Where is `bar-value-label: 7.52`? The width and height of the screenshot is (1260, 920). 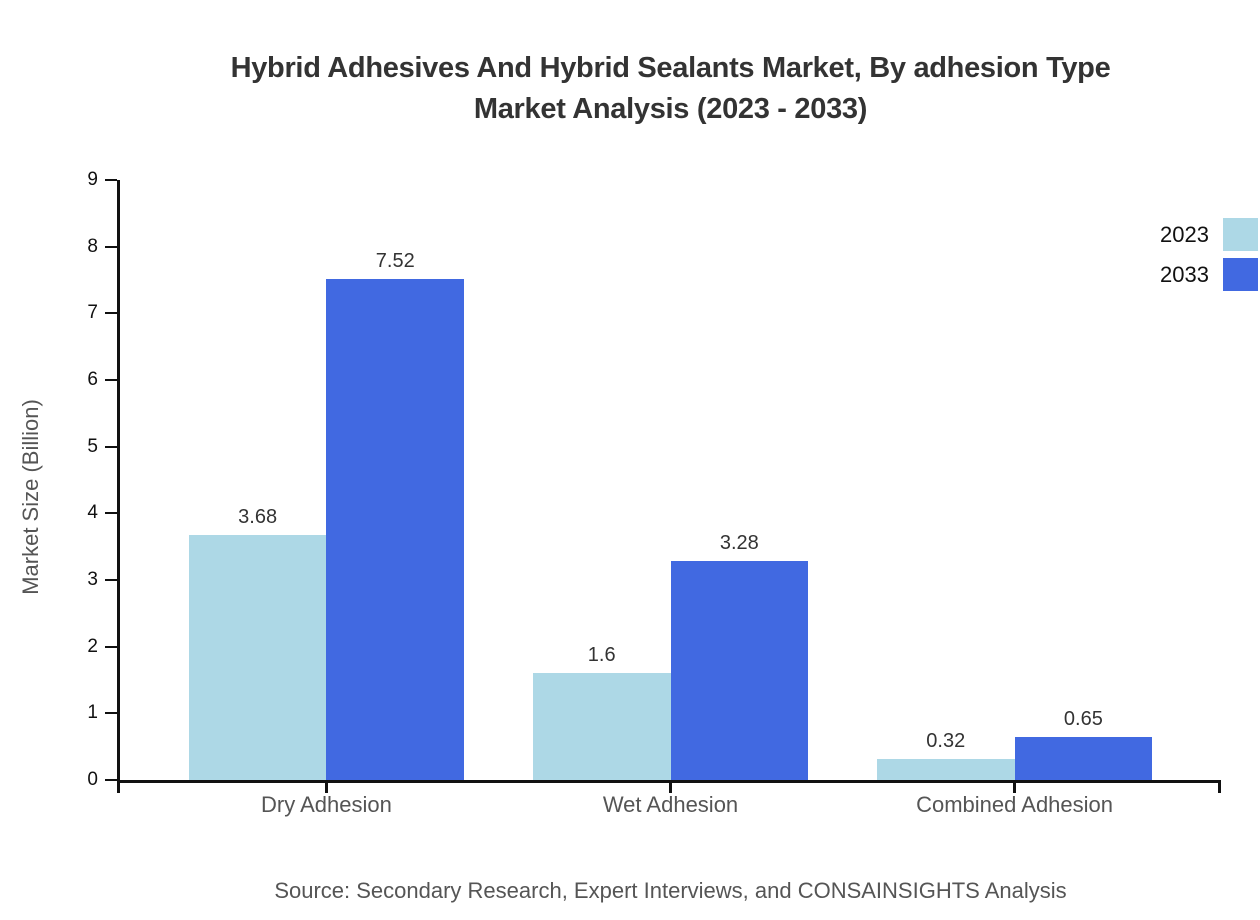
bar-value-label: 7.52 is located at coordinates (395, 260).